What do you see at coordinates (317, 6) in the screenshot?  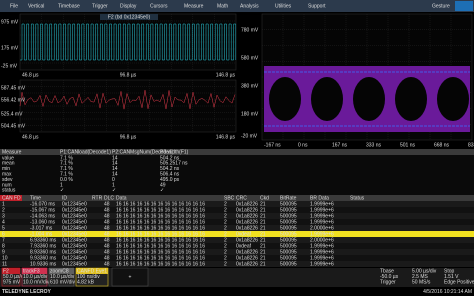 I see `menu-item: Support` at bounding box center [317, 6].